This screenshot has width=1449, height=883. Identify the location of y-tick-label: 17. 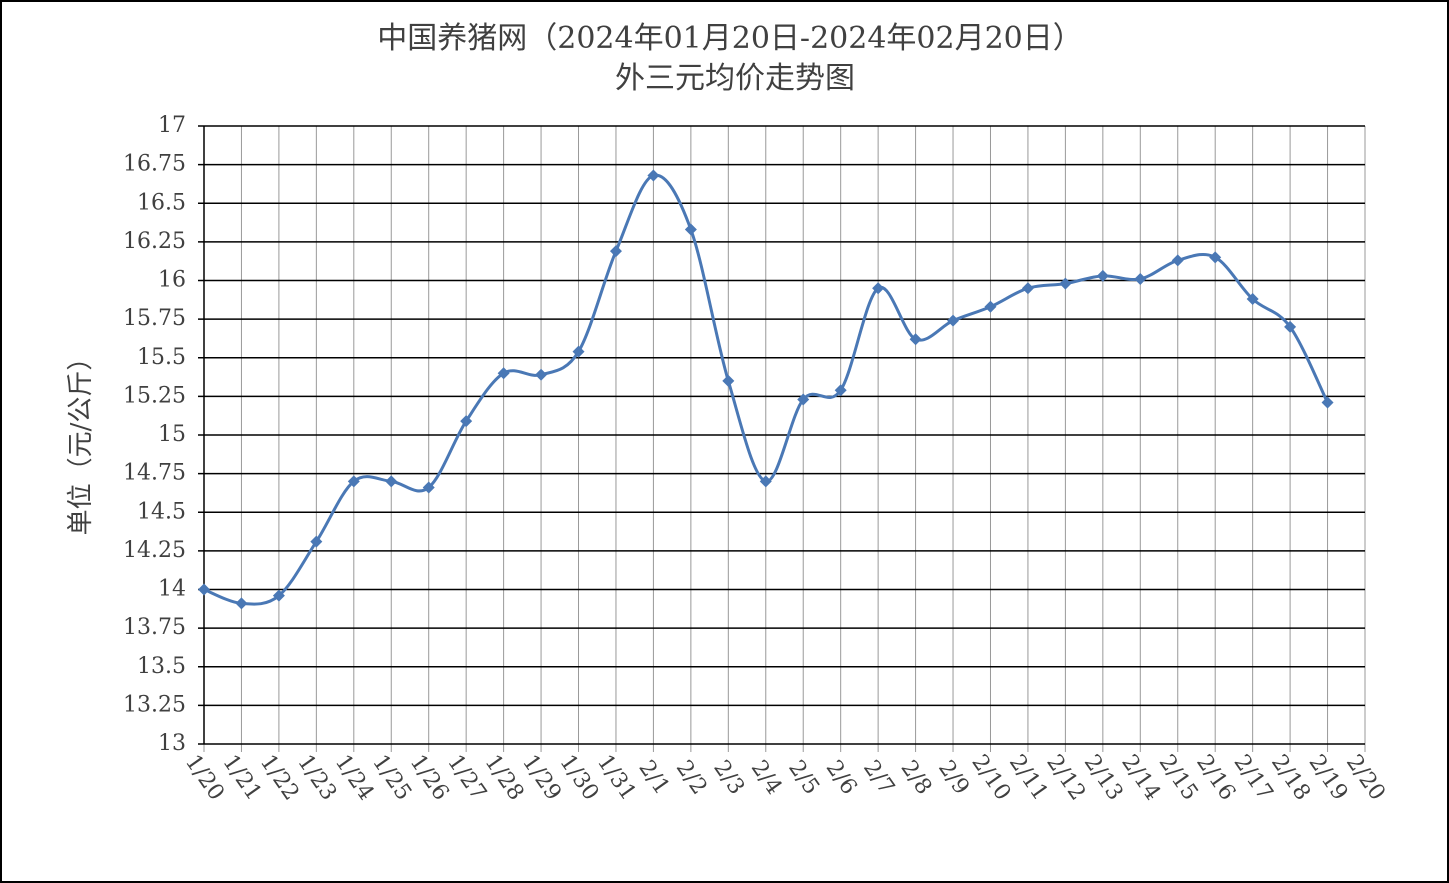
(172, 125).